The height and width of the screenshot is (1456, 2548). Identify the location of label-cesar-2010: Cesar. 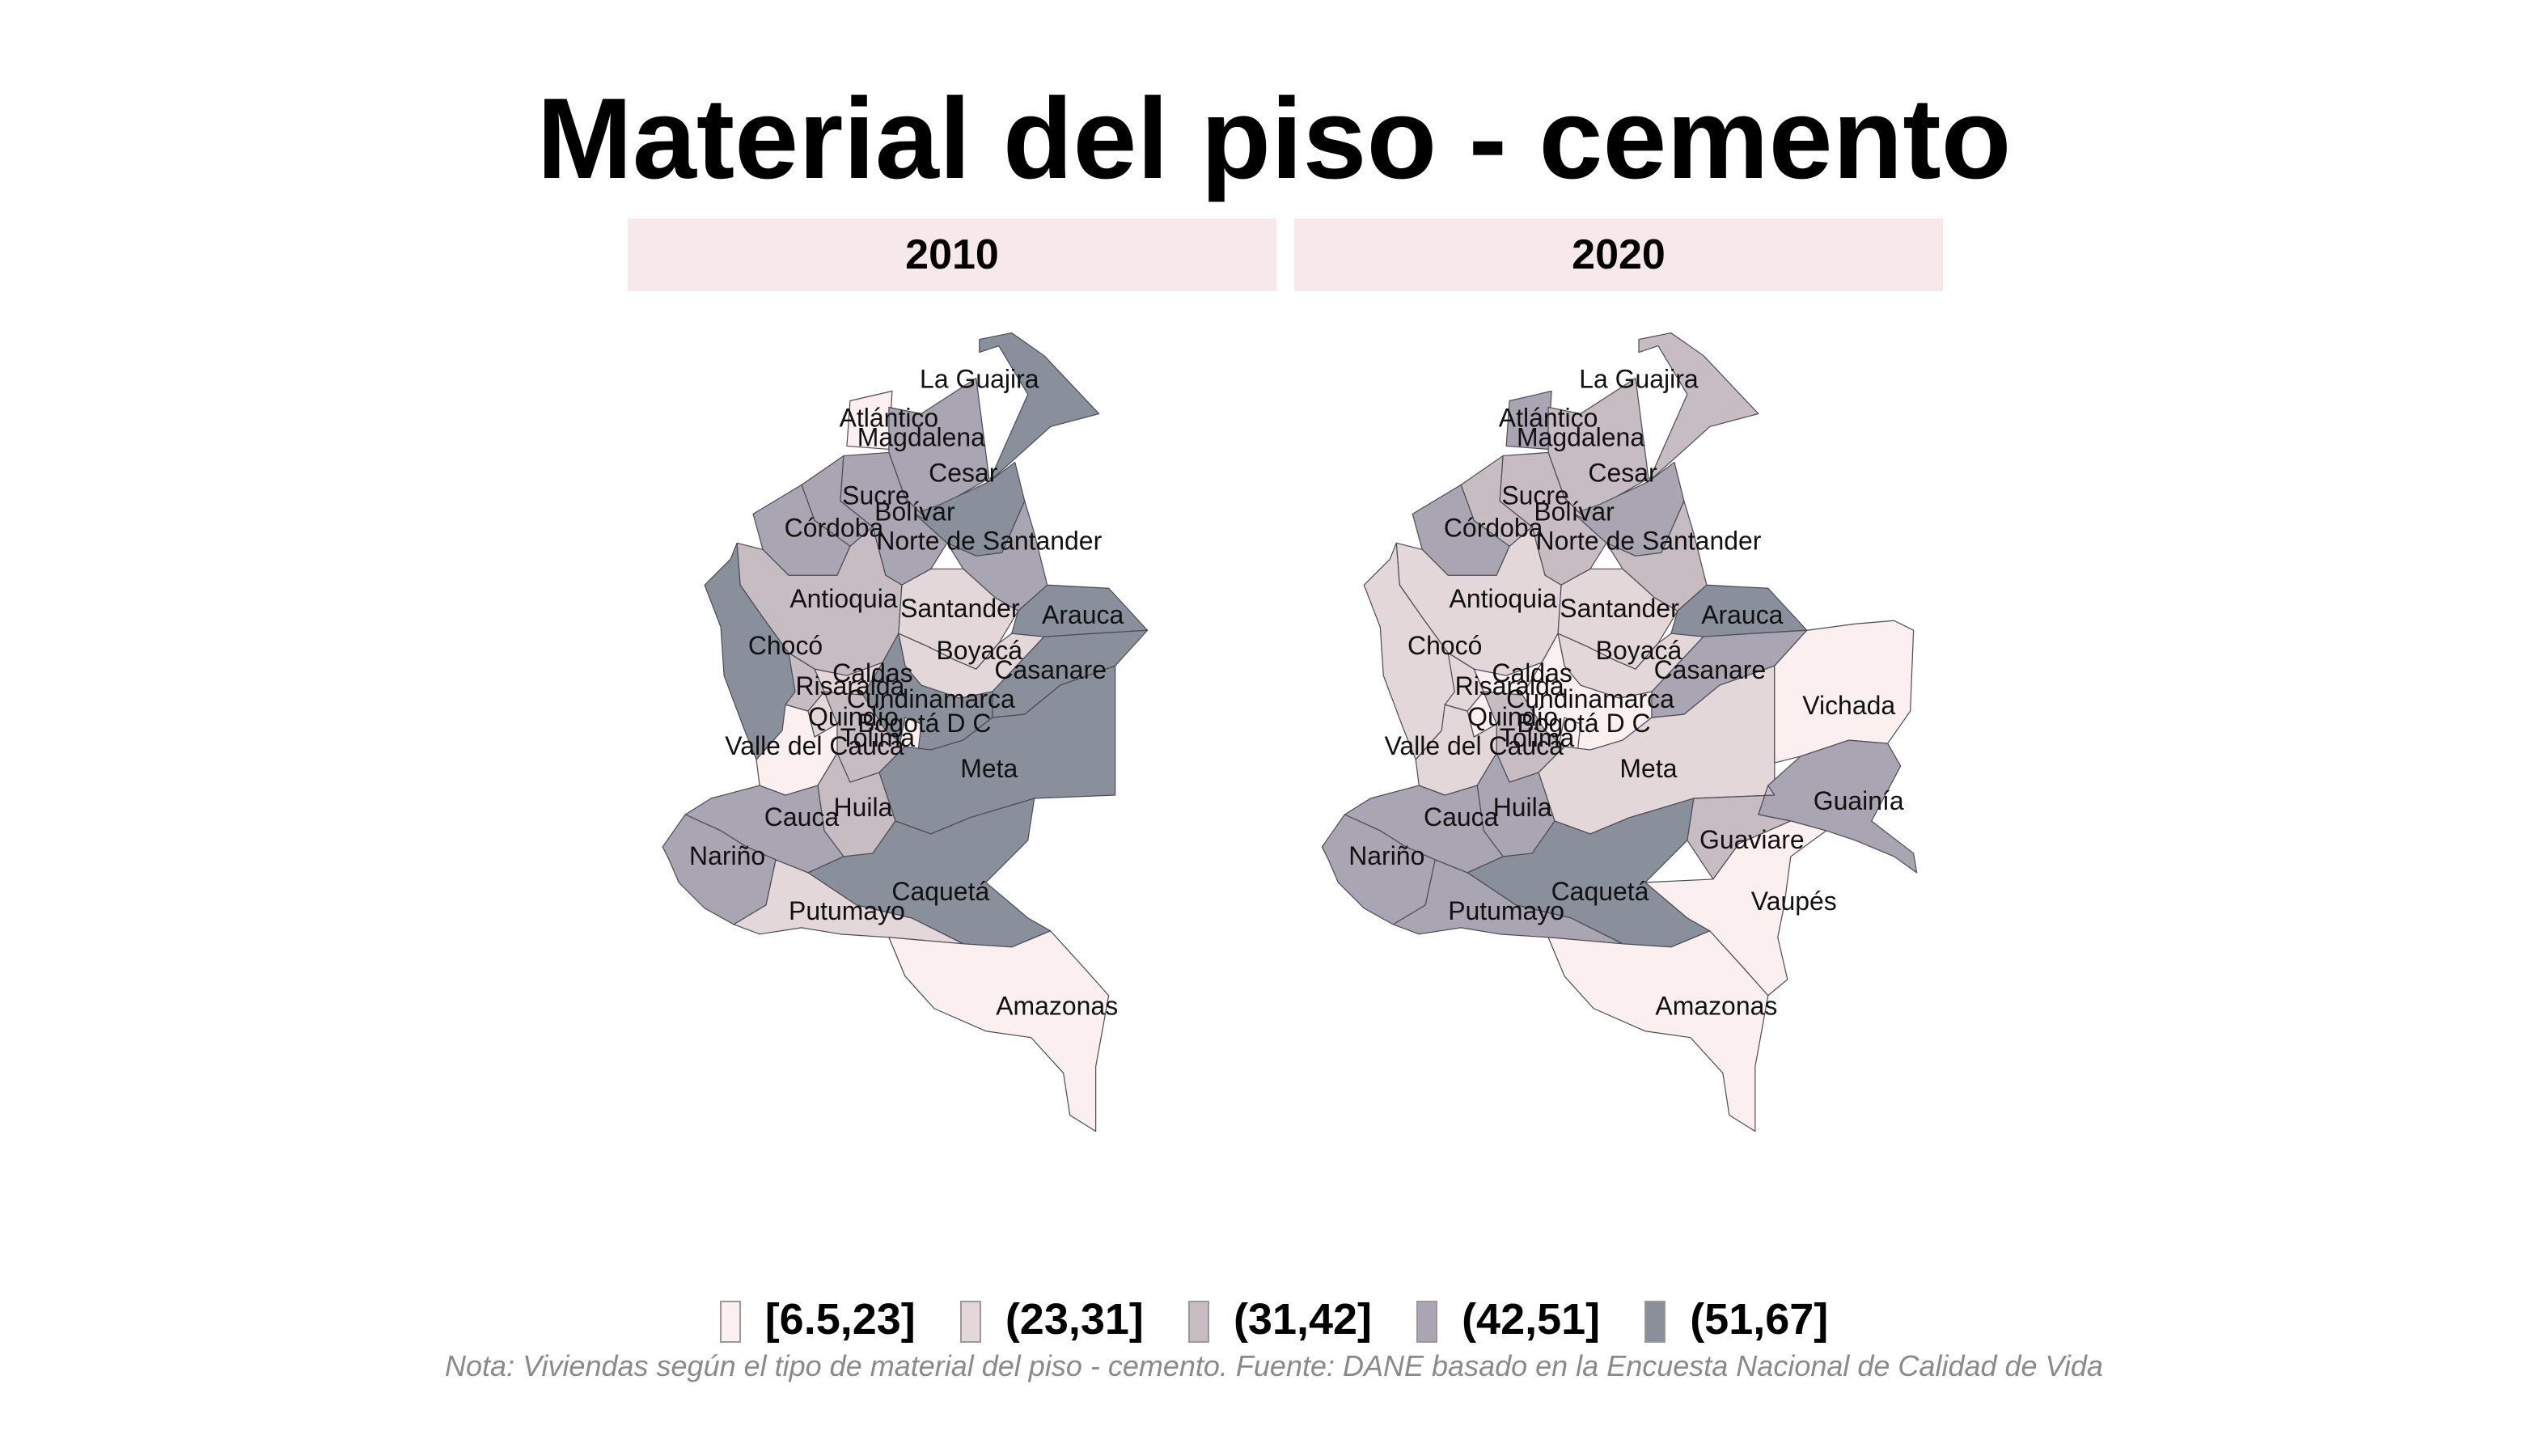
(963, 472).